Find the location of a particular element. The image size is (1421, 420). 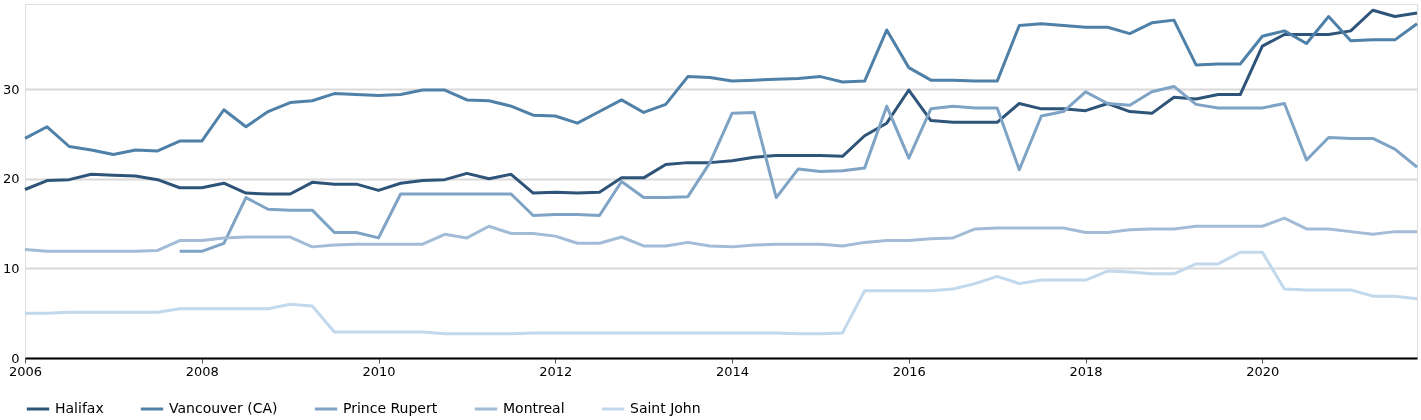

x-tick-label: 2018 is located at coordinates (1086, 371).